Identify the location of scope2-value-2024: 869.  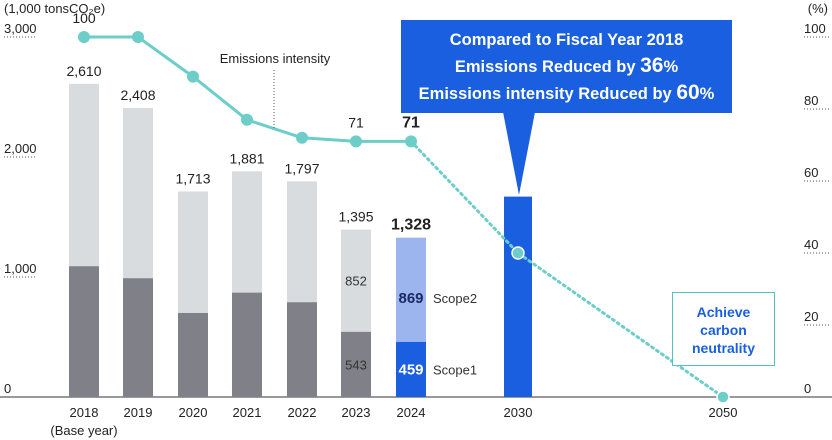
(410, 298).